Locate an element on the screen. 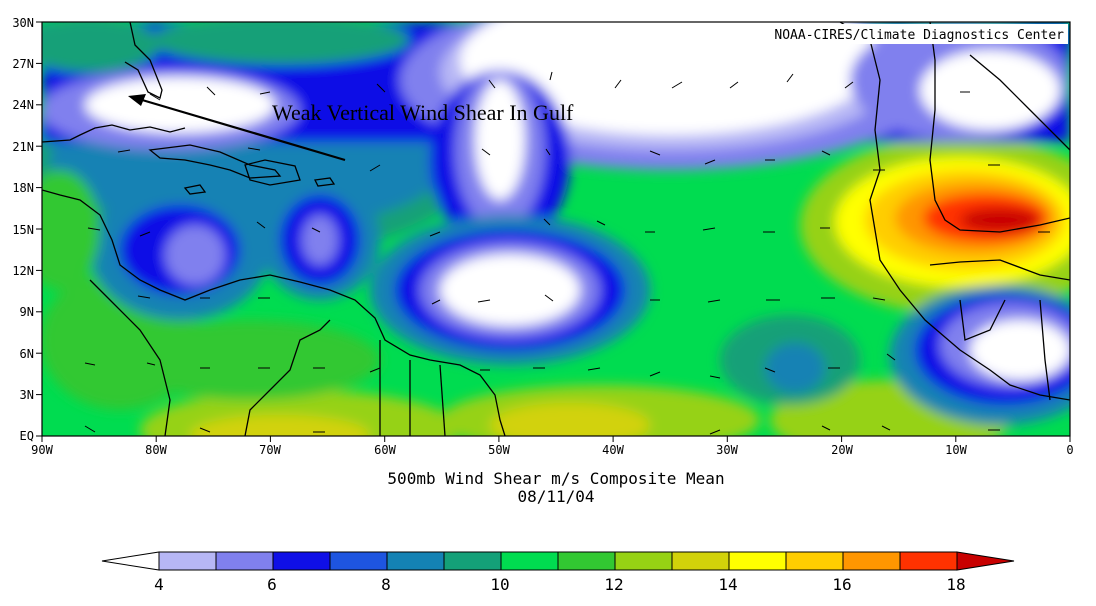  lat-tick-marks is located at coordinates (39, 229).